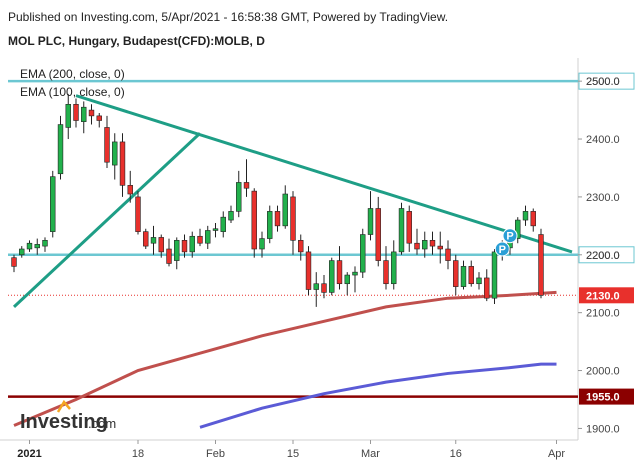 This screenshot has height=467, width=635. Describe the element at coordinates (72, 74) in the screenshot. I see `legend-ema200: EMA (200, close, 0)` at that location.